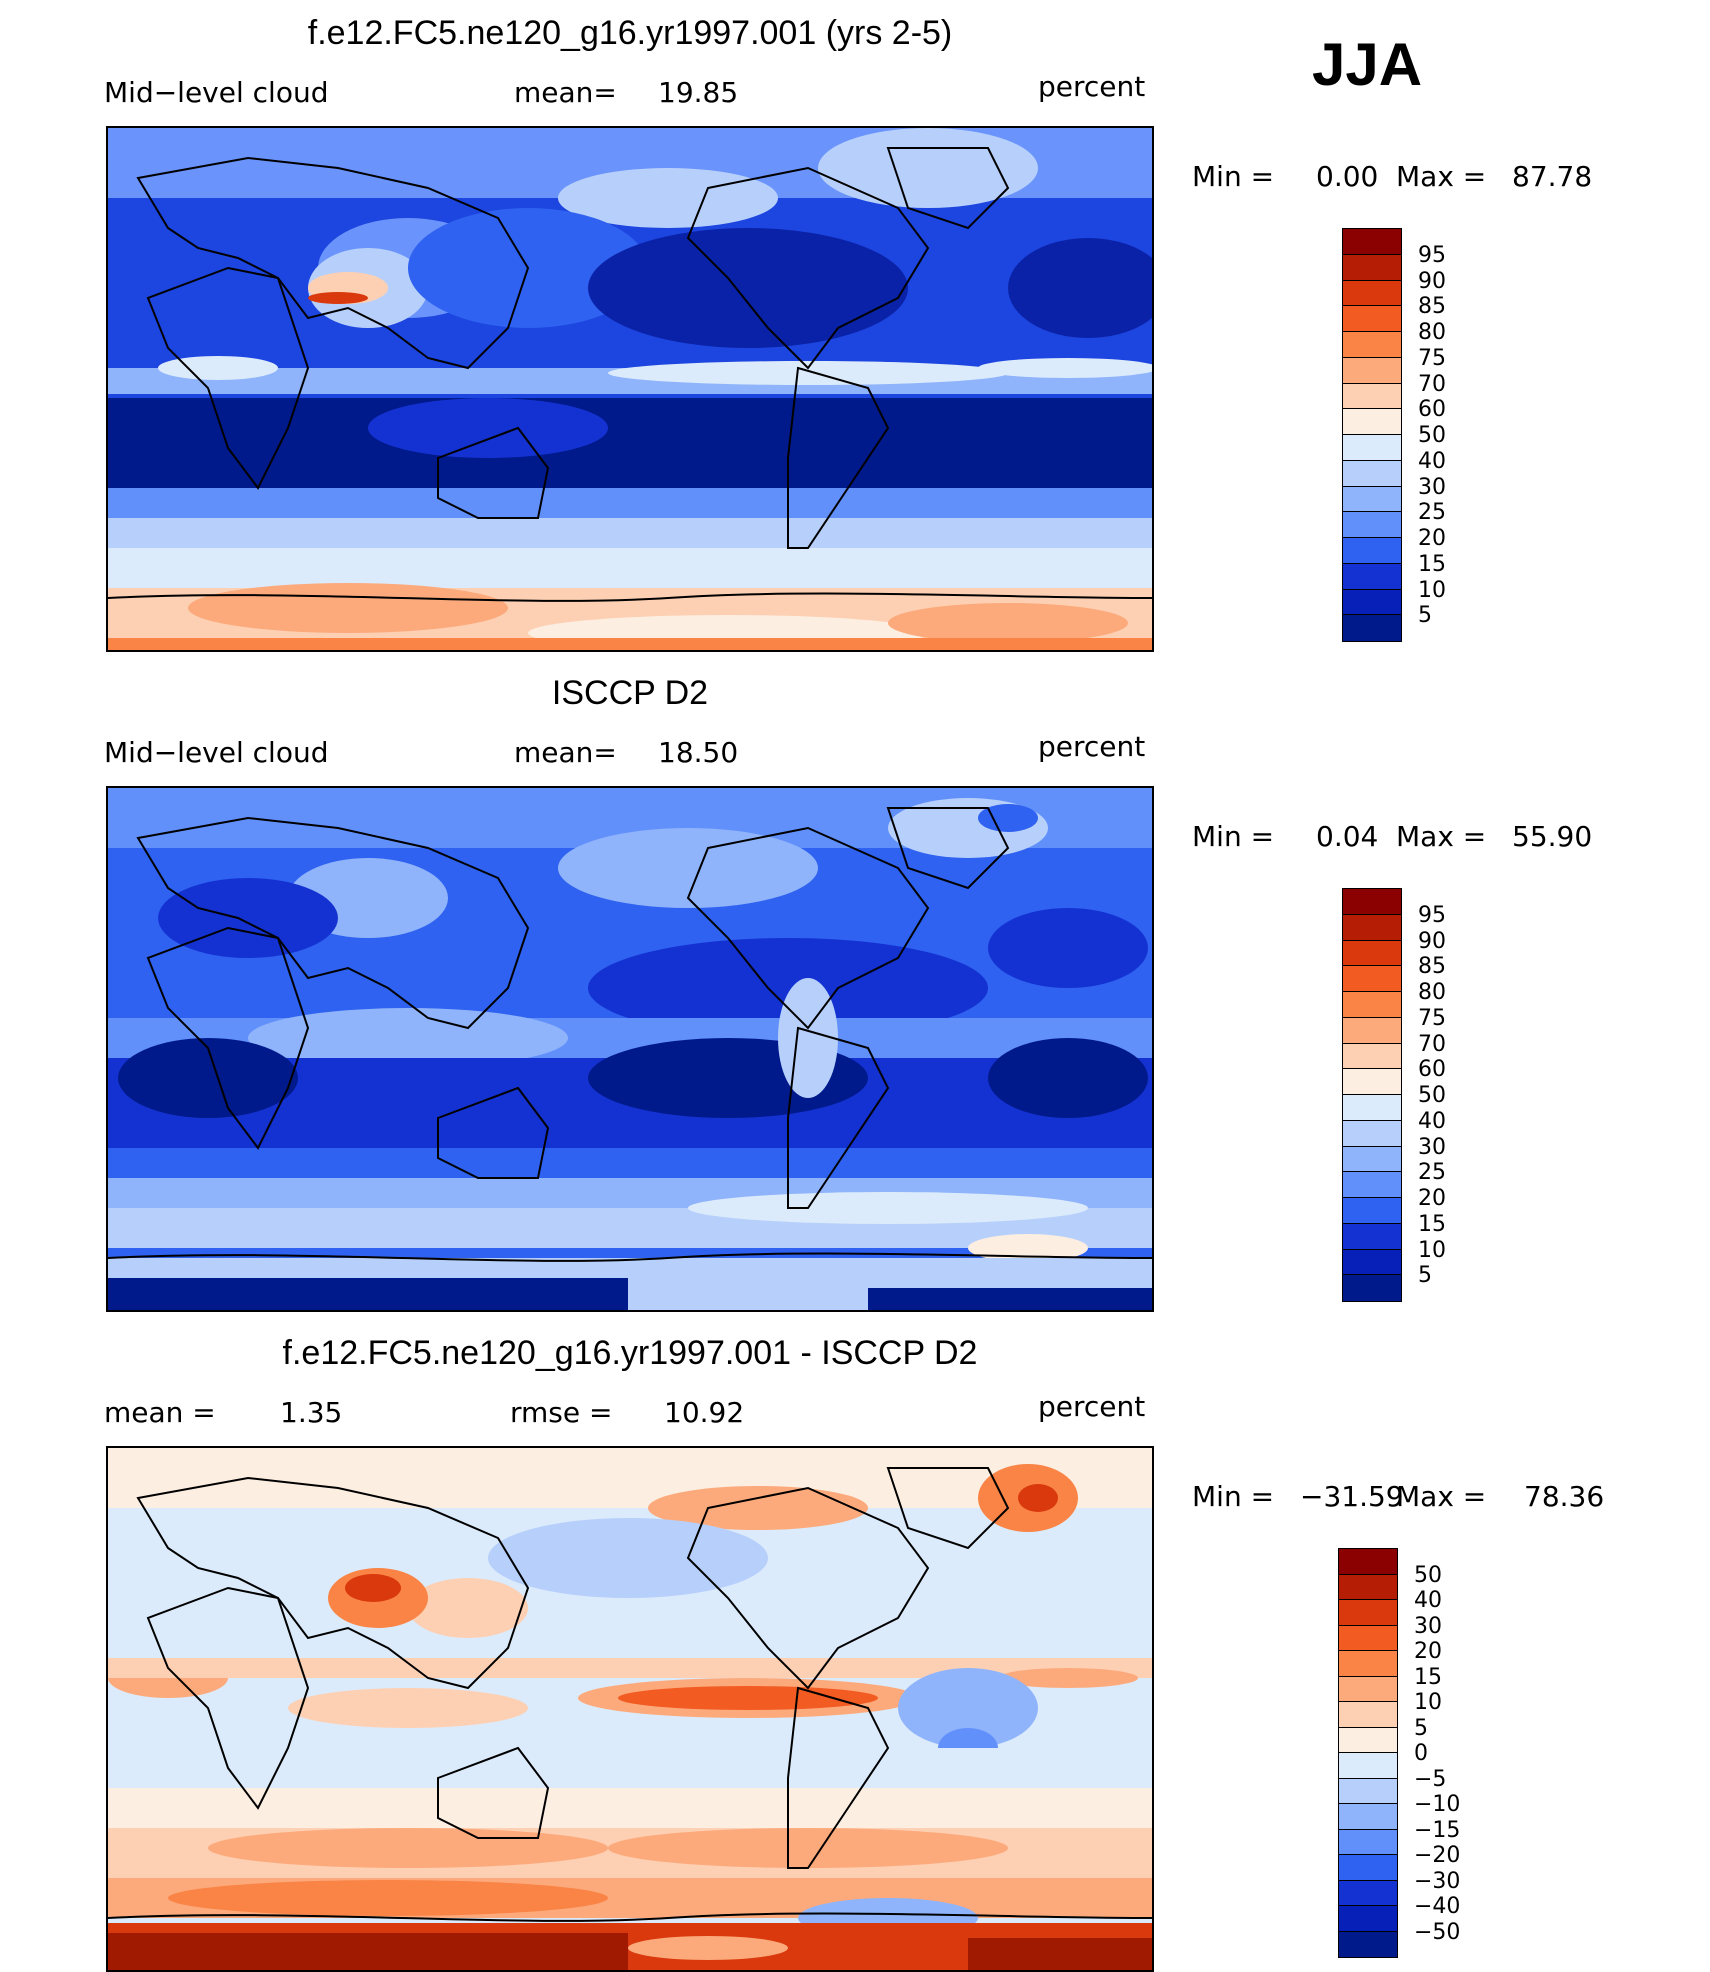  Describe the element at coordinates (1352, 1496) in the screenshot. I see `panel-3-min-value: −31.59` at that location.